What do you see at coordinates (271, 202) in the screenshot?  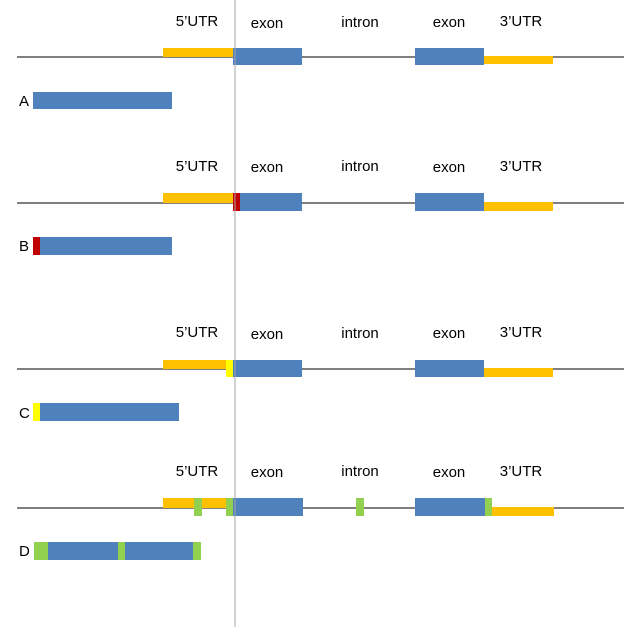 I see `exon1-block-b` at bounding box center [271, 202].